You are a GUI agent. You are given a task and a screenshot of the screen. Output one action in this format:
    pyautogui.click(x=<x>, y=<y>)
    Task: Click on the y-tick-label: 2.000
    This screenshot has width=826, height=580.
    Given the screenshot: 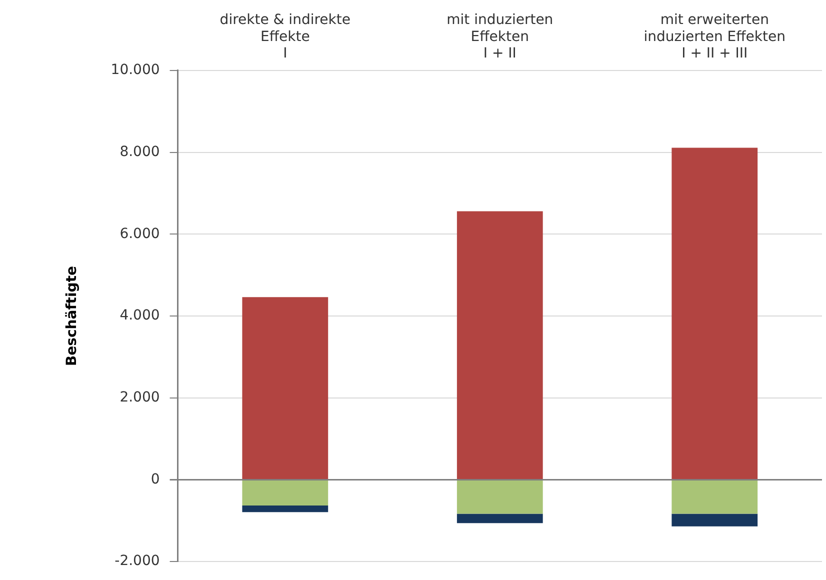 What is the action you would take?
    pyautogui.click(x=140, y=398)
    